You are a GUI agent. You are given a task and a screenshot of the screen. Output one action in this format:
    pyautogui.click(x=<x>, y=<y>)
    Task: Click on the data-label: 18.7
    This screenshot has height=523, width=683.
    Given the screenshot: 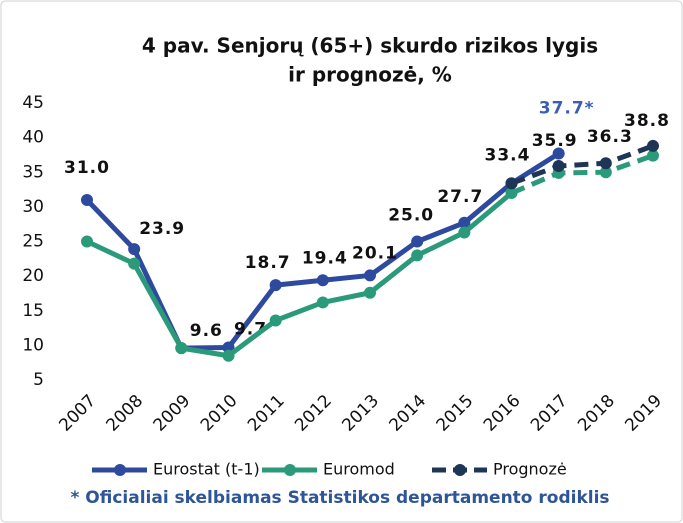 What is the action you would take?
    pyautogui.click(x=268, y=263)
    